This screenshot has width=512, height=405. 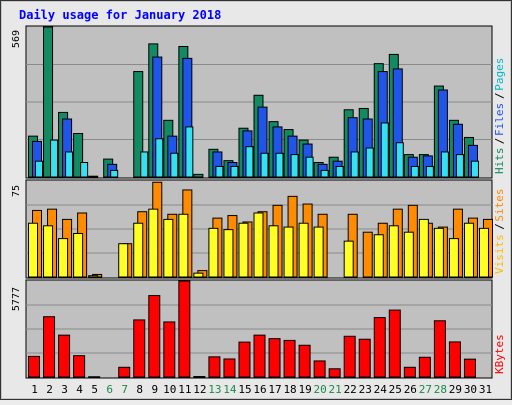 What do you see at coordinates (184, 389) in the screenshot?
I see `x-tick-label-day-11: 11` at bounding box center [184, 389].